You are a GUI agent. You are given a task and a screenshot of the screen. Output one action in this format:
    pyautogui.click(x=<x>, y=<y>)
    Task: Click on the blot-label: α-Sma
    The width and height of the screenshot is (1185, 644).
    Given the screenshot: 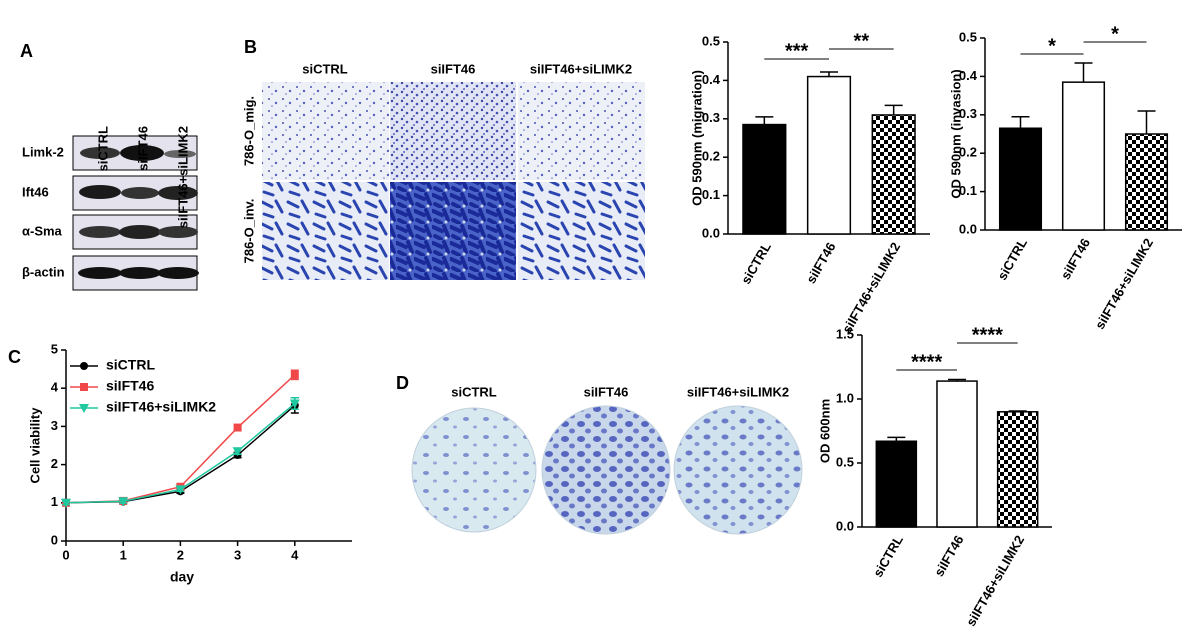 What is the action you would take?
    pyautogui.click(x=42, y=230)
    